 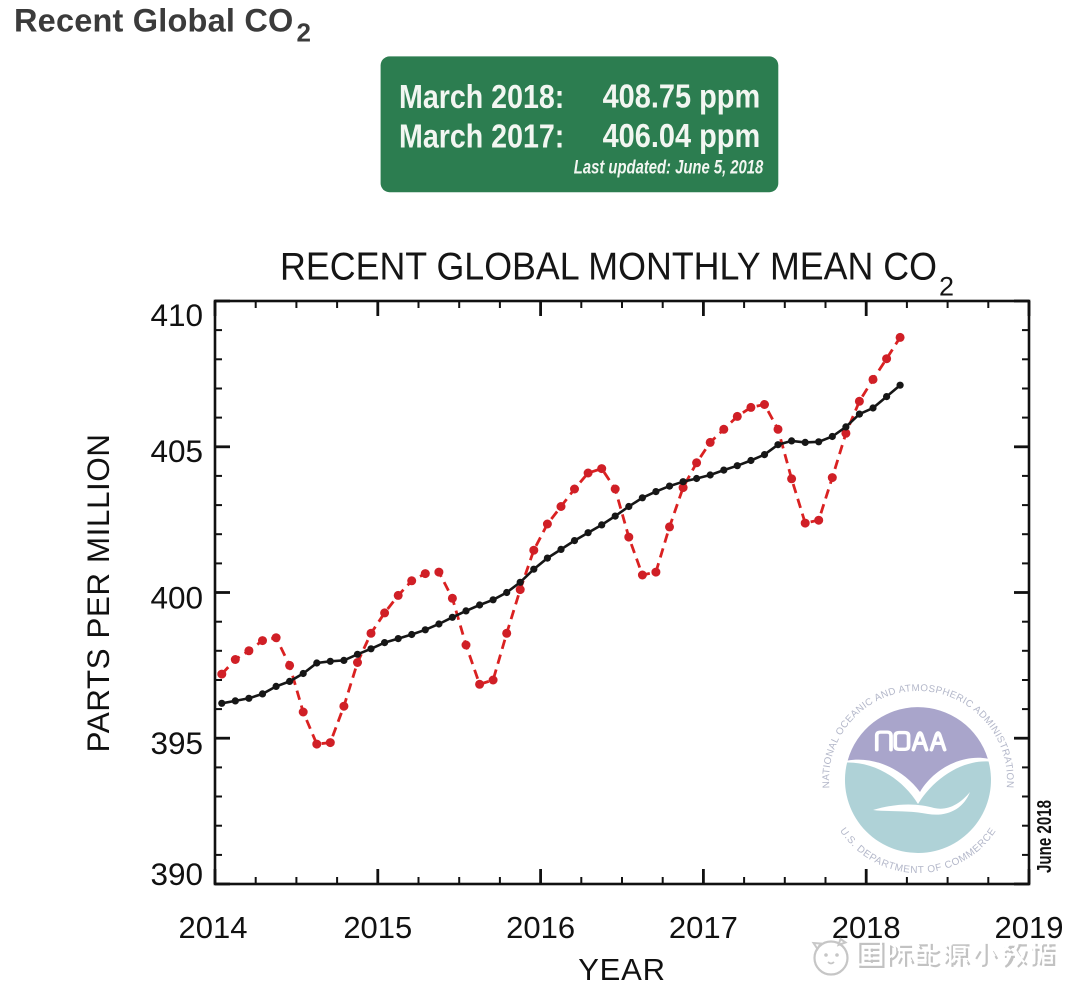 What do you see at coordinates (213, 927) in the screenshot?
I see `svg-text: 2014` at bounding box center [213, 927].